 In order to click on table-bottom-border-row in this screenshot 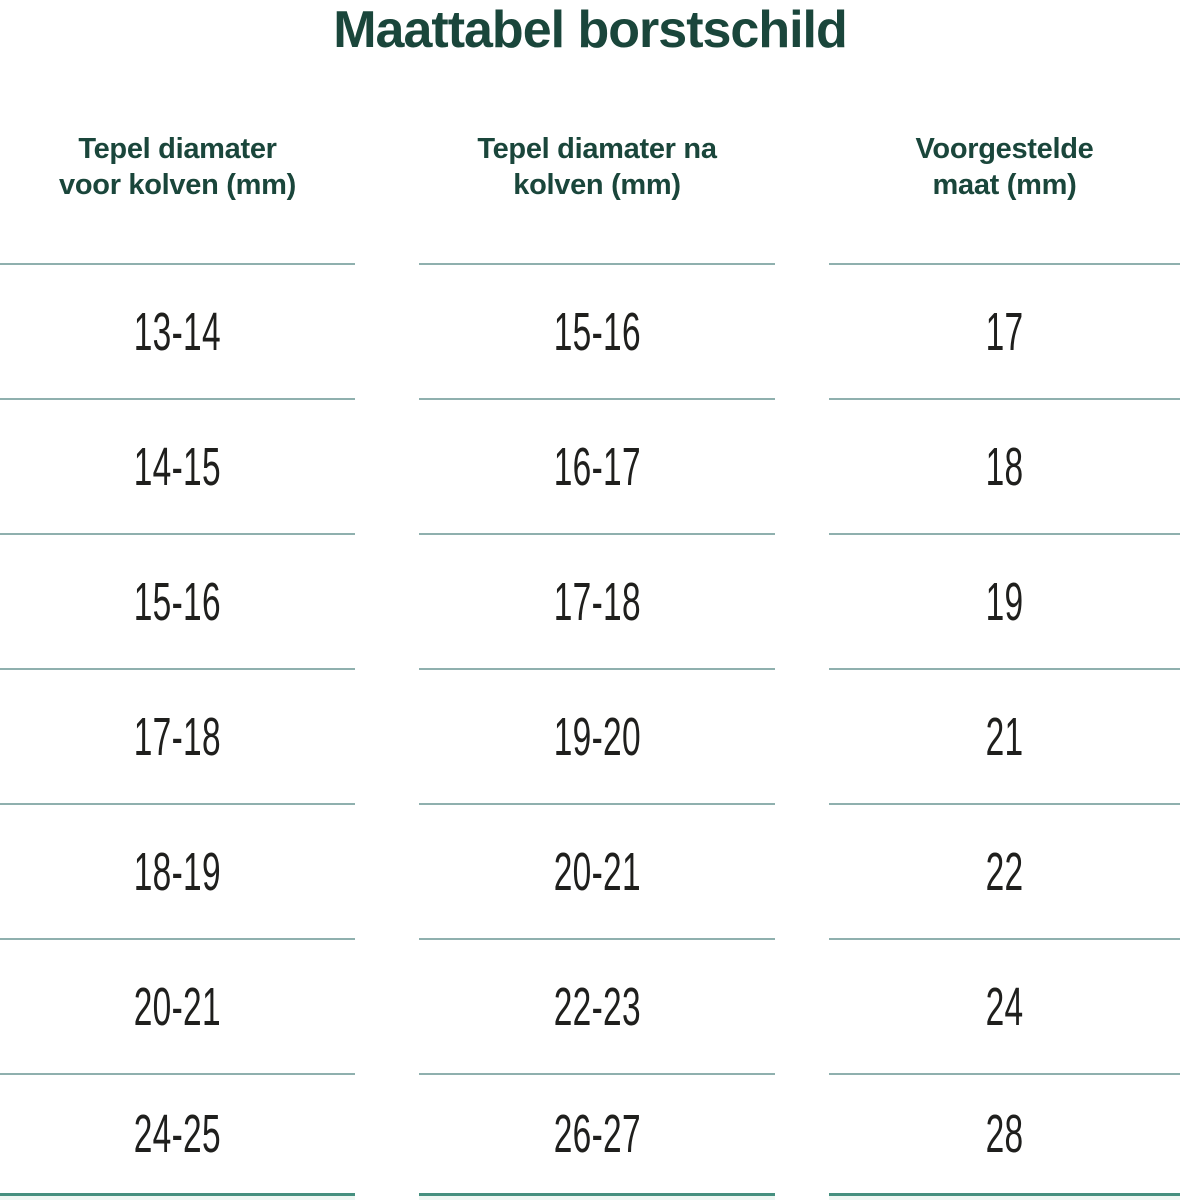, I will do `click(590, 1196)`.